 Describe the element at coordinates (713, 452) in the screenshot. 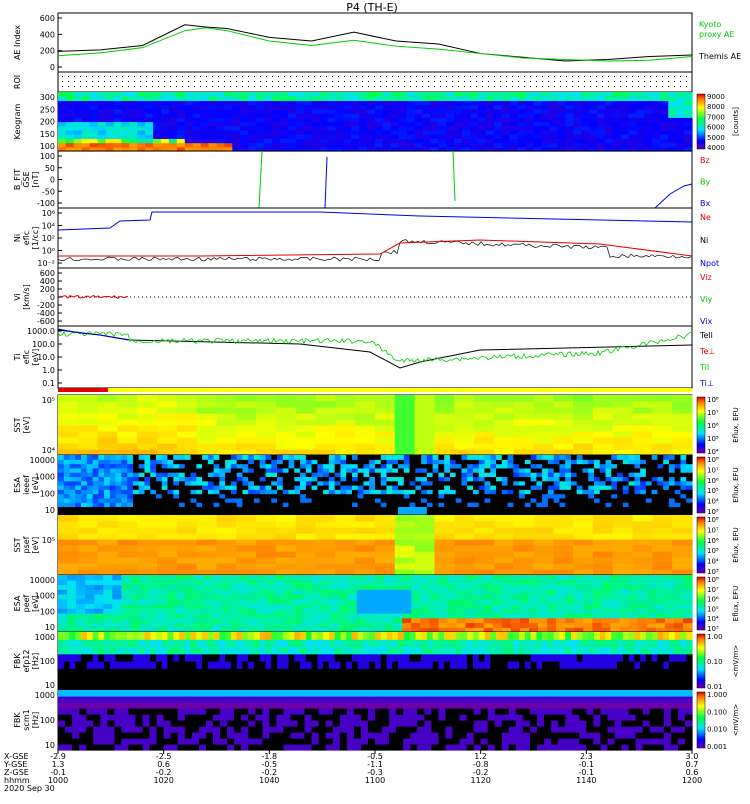

I see `colorbar-tick: 10⁴` at that location.